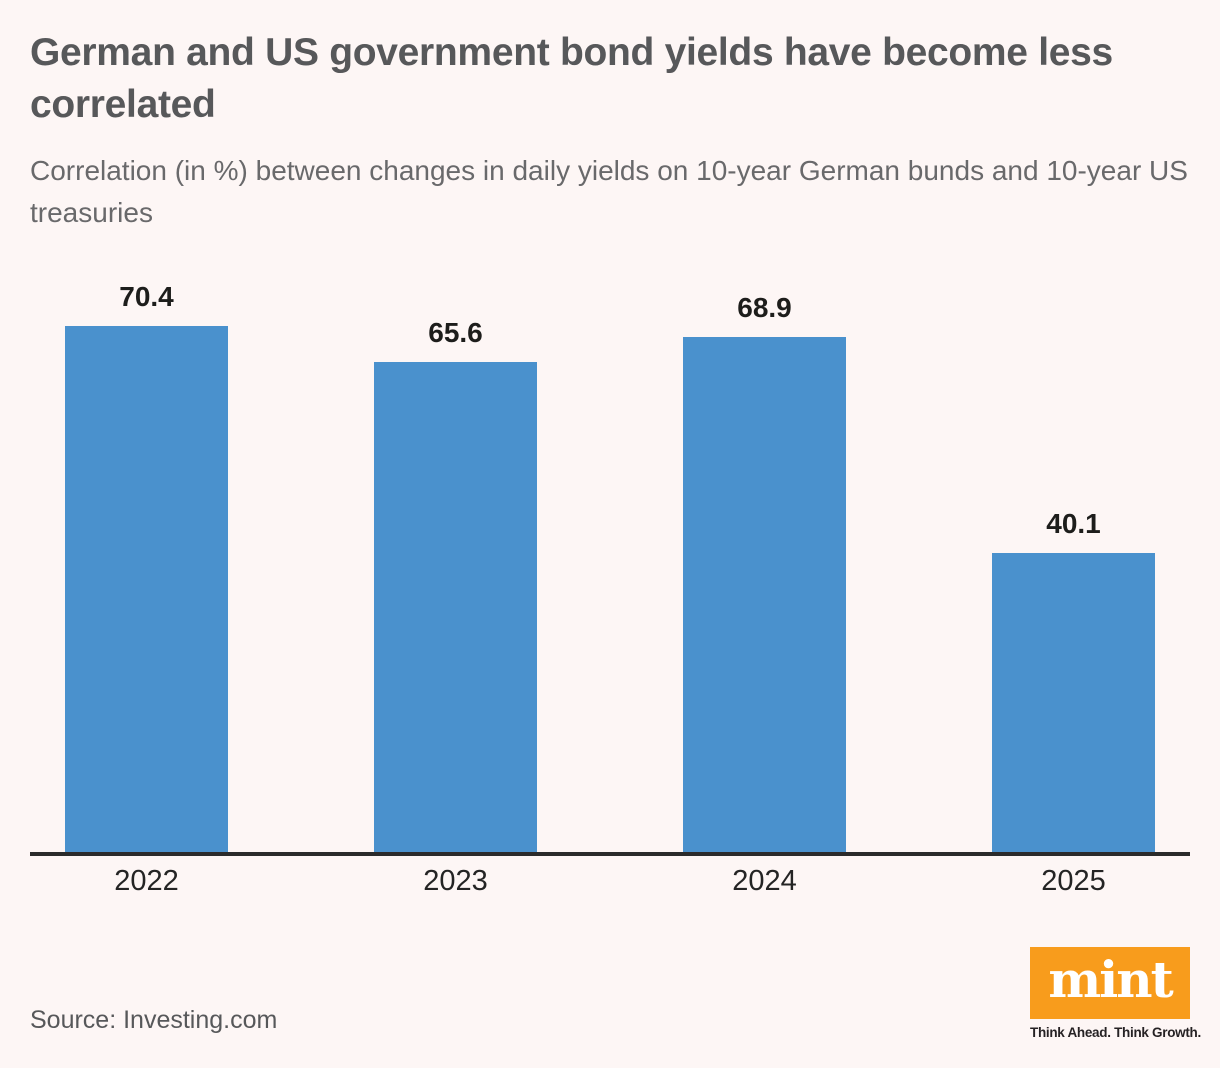 Image resolution: width=1220 pixels, height=1068 pixels. What do you see at coordinates (764, 307) in the screenshot?
I see `bar-value-label-2024: 68.9` at bounding box center [764, 307].